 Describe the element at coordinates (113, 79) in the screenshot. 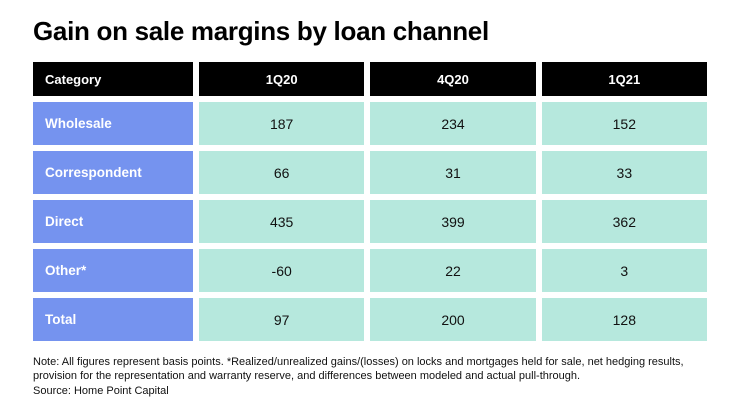

I see `column-header-category: Category` at that location.